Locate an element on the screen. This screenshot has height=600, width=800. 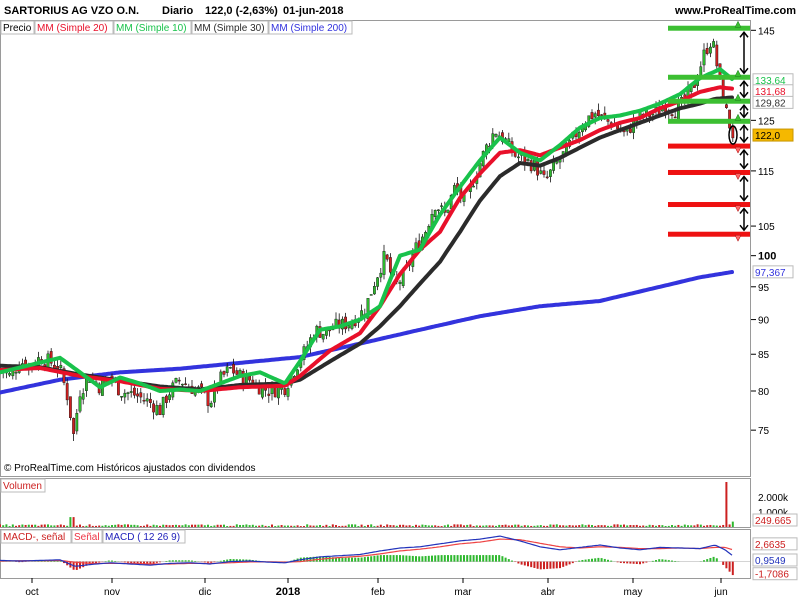
volume-panel is located at coordinates (375, 503).